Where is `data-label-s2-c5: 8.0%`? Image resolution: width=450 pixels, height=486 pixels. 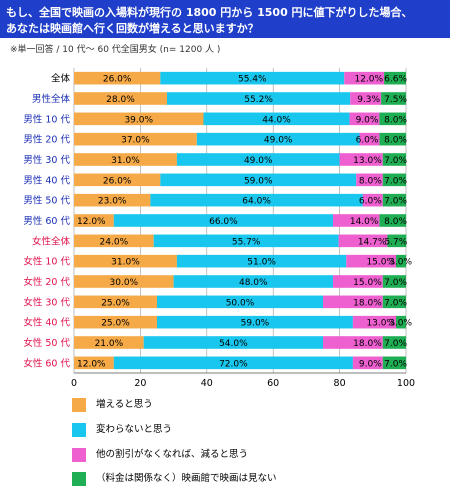
data-label-s2-c5: 8.0% is located at coordinates (370, 181).